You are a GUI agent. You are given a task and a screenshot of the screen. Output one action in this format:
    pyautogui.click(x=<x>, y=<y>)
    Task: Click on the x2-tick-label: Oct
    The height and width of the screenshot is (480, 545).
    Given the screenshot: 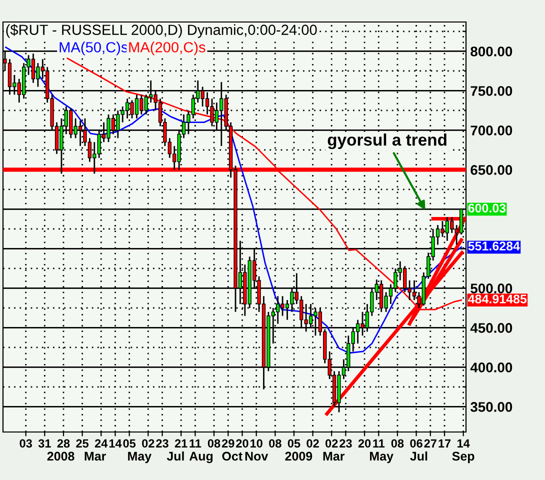 What is the action you would take?
    pyautogui.click(x=232, y=456)
    